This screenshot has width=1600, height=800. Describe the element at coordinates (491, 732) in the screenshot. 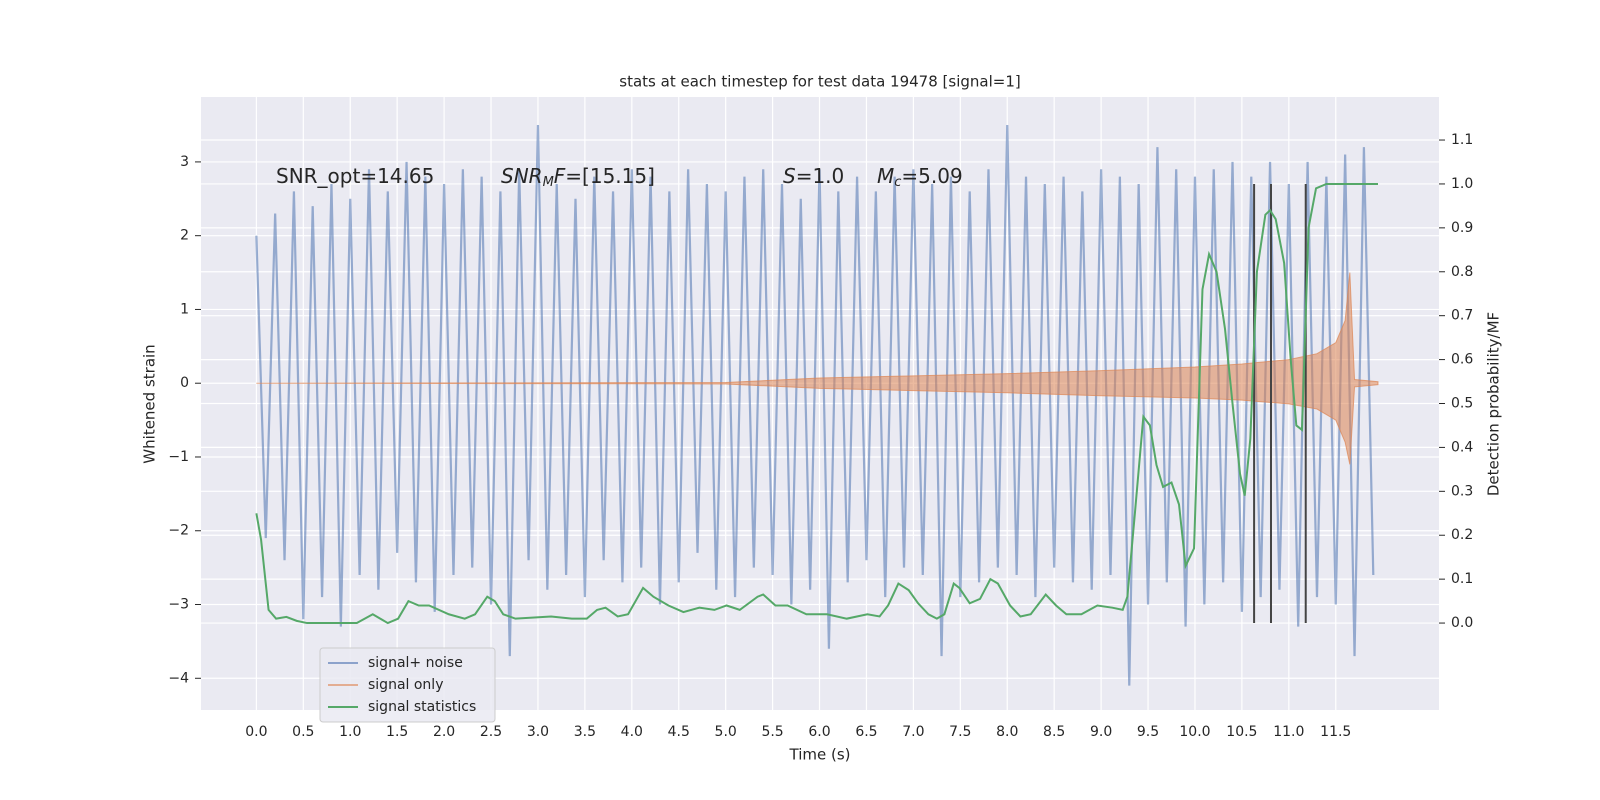

I see `x-tick-label: 2.5` at that location.